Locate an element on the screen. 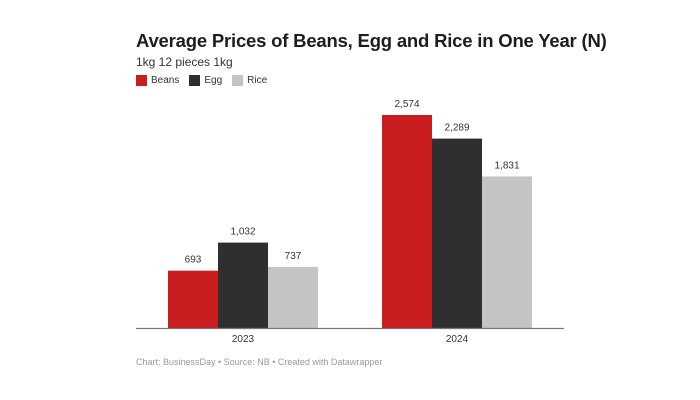 This screenshot has height=400, width=700. value-label: 1,032 is located at coordinates (242, 232).